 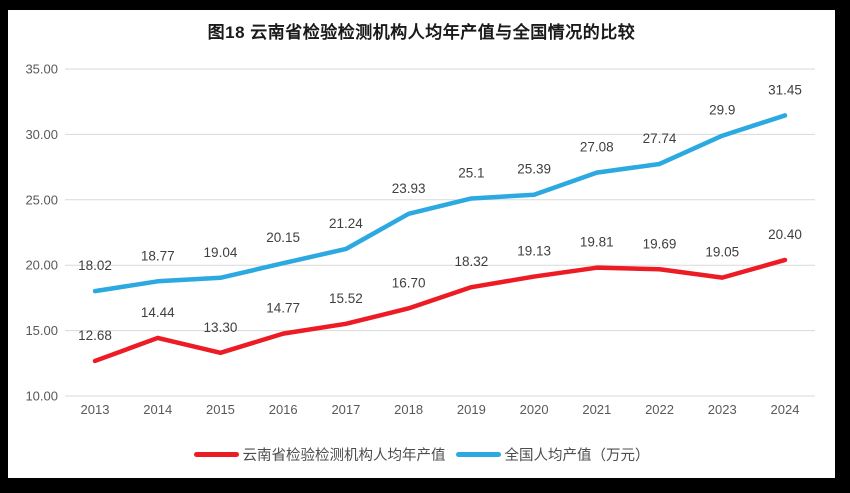 What do you see at coordinates (41, 199) in the screenshot?
I see `y-tick-label: 25.00` at bounding box center [41, 199].